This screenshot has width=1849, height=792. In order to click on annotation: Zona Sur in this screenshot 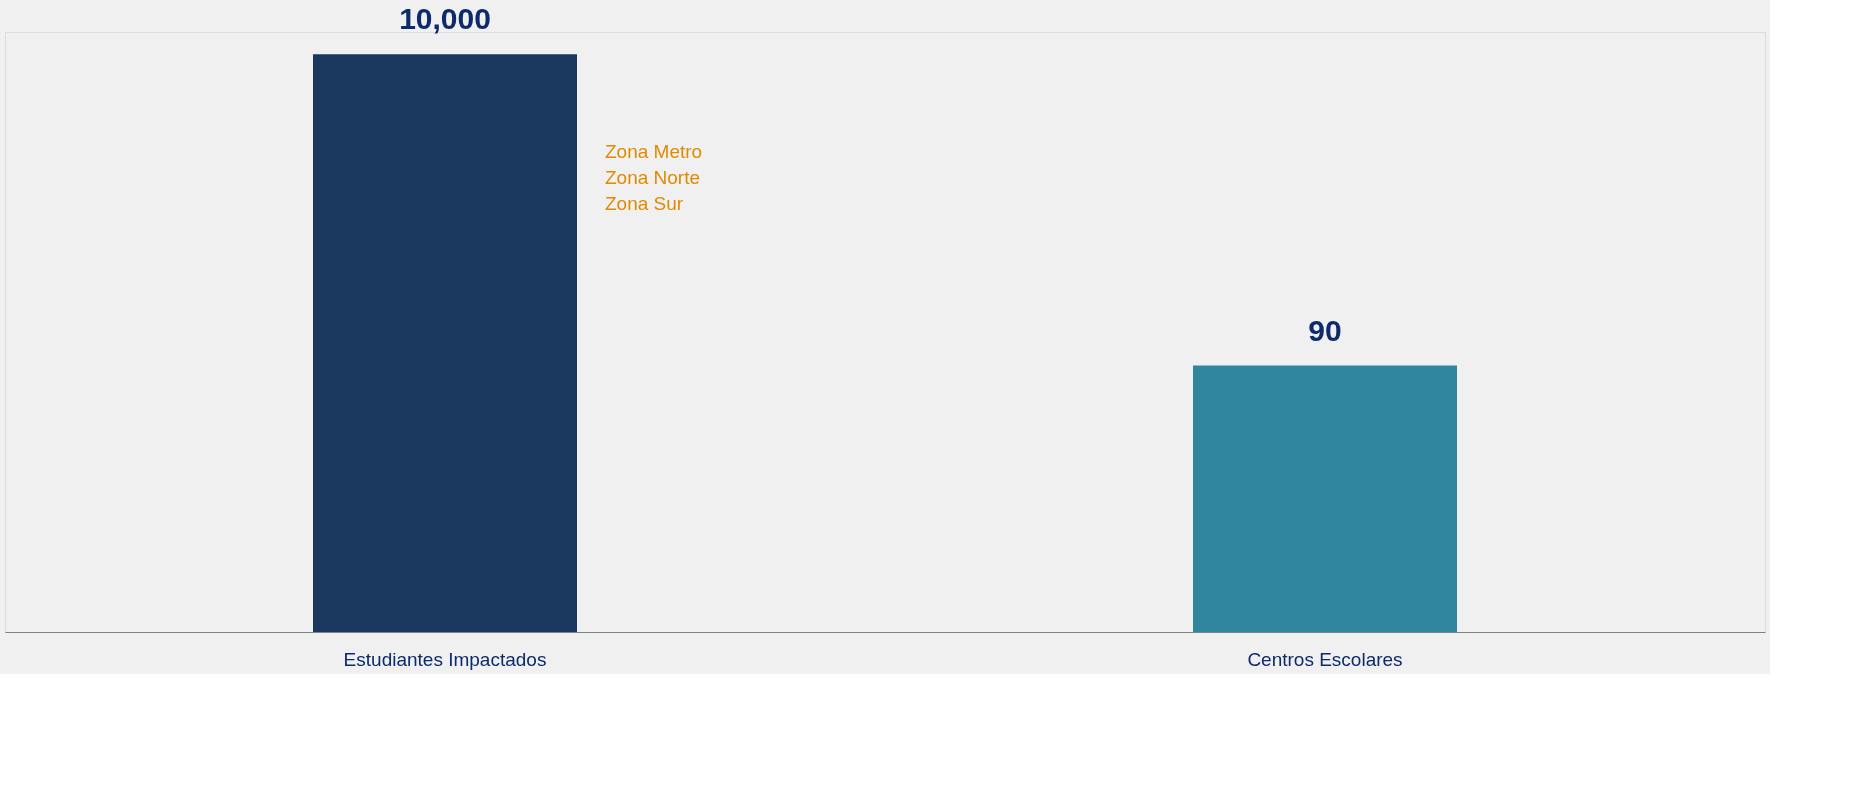, I will do `click(644, 203)`.